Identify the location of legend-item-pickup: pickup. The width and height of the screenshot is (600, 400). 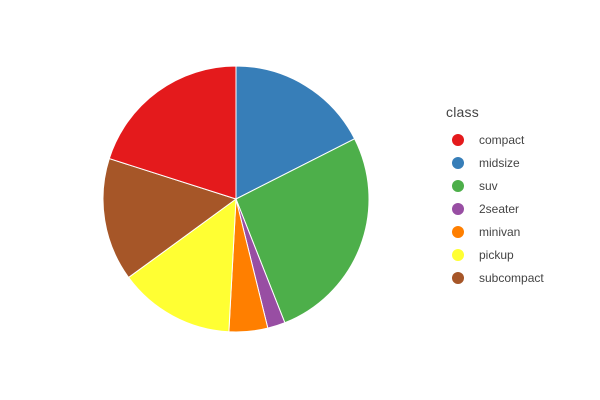
(495, 254).